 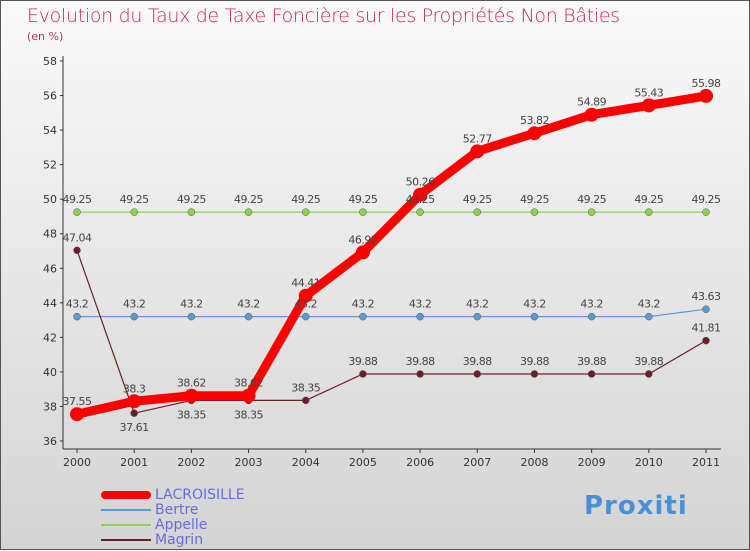 I want to click on data-label-lacroisille: 38.3, so click(x=134, y=388).